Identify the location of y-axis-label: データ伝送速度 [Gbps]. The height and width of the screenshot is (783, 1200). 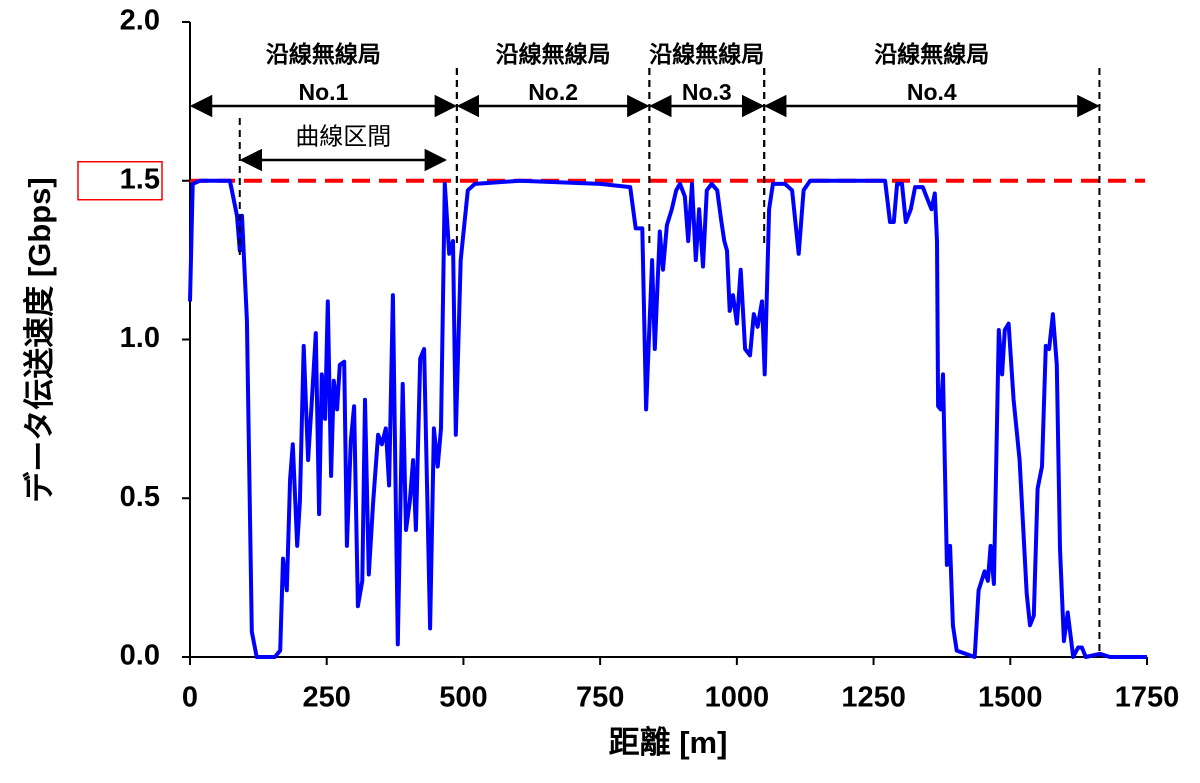
(39, 339).